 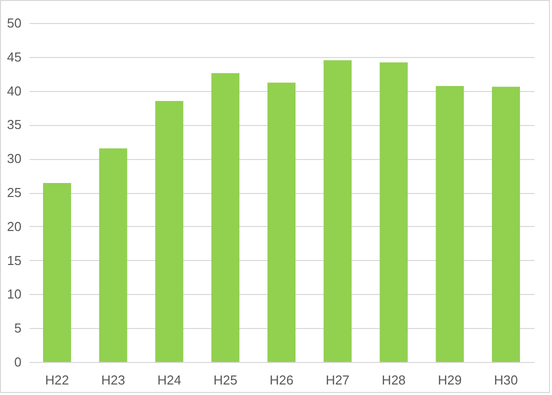 I want to click on x-tick-label: H22, so click(x=57, y=380).